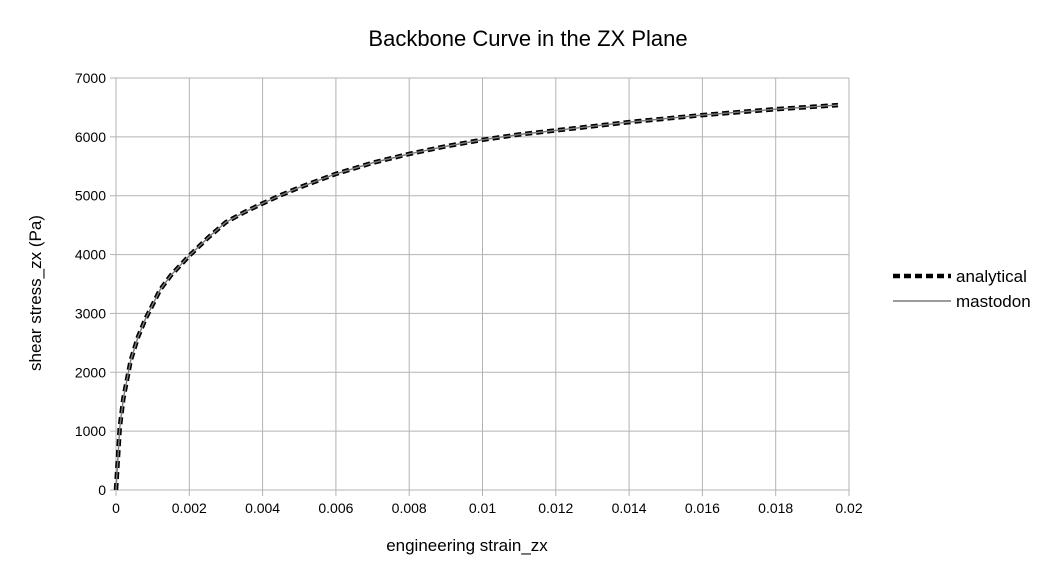 This screenshot has width=1056, height=576. Describe the element at coordinates (90, 78) in the screenshot. I see `y-tick-label: 7000` at that location.